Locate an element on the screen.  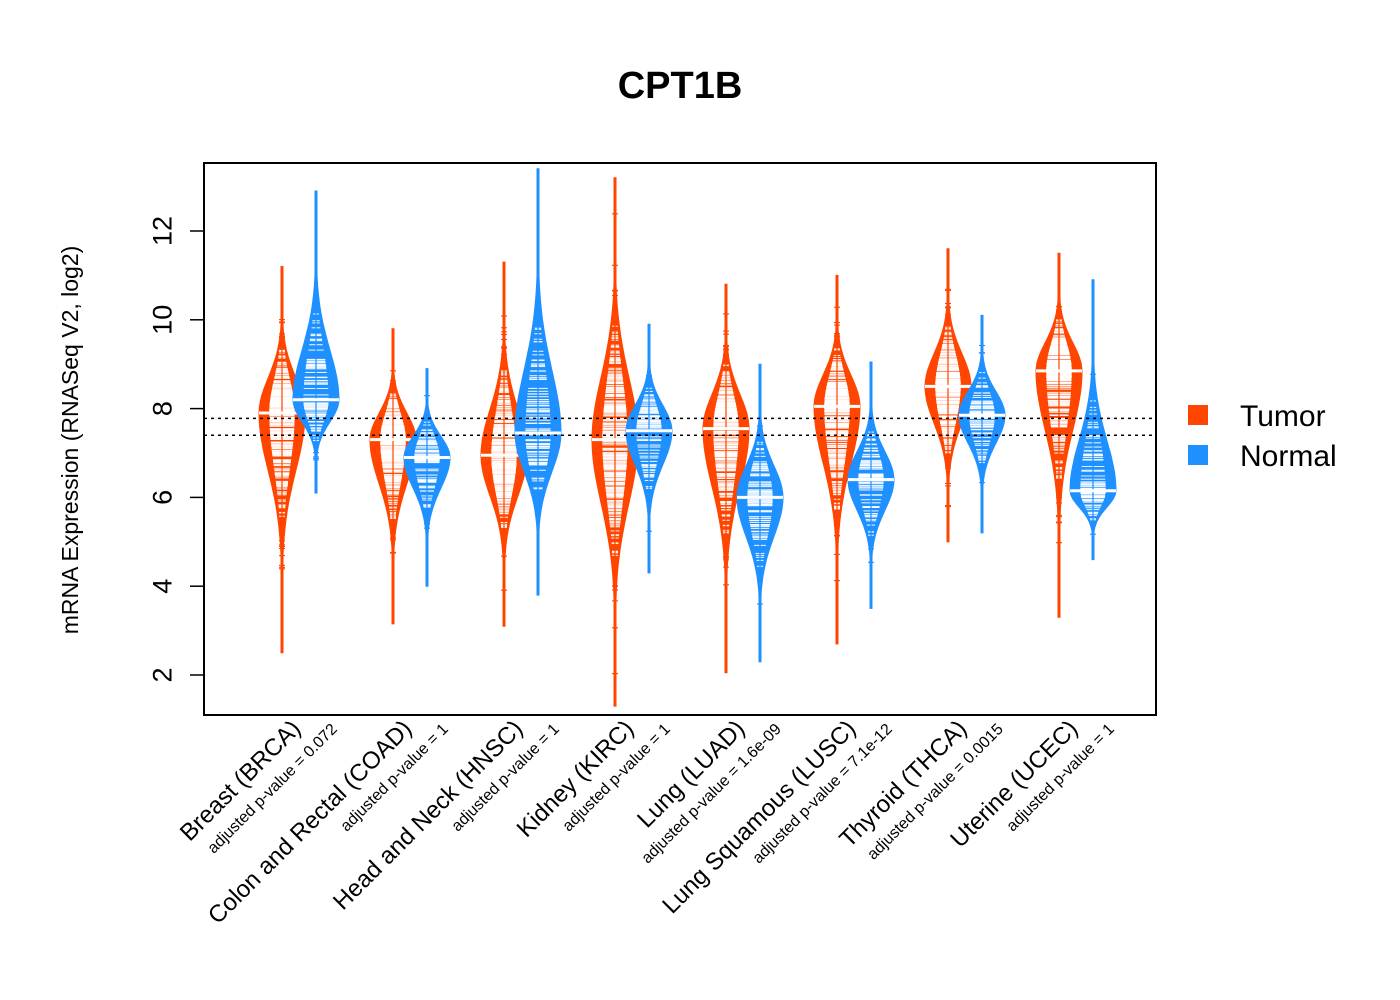
legend: Tumor Normal is located at coordinates (1262, 436).